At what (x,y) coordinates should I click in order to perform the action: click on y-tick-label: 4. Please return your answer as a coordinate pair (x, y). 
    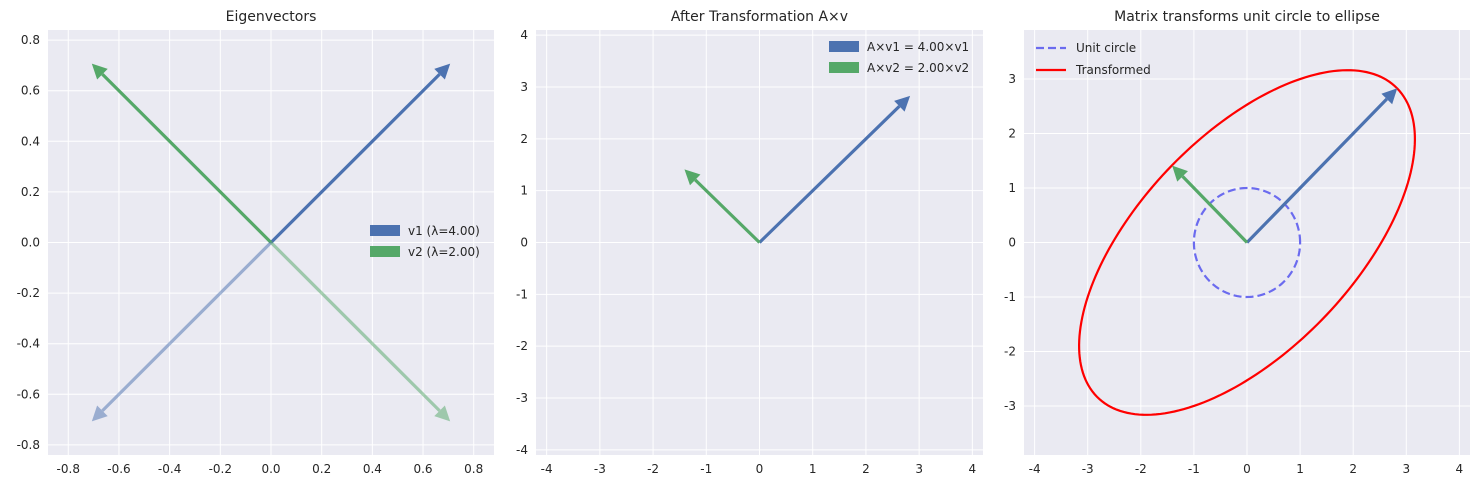
    Looking at the image, I should click on (524, 35).